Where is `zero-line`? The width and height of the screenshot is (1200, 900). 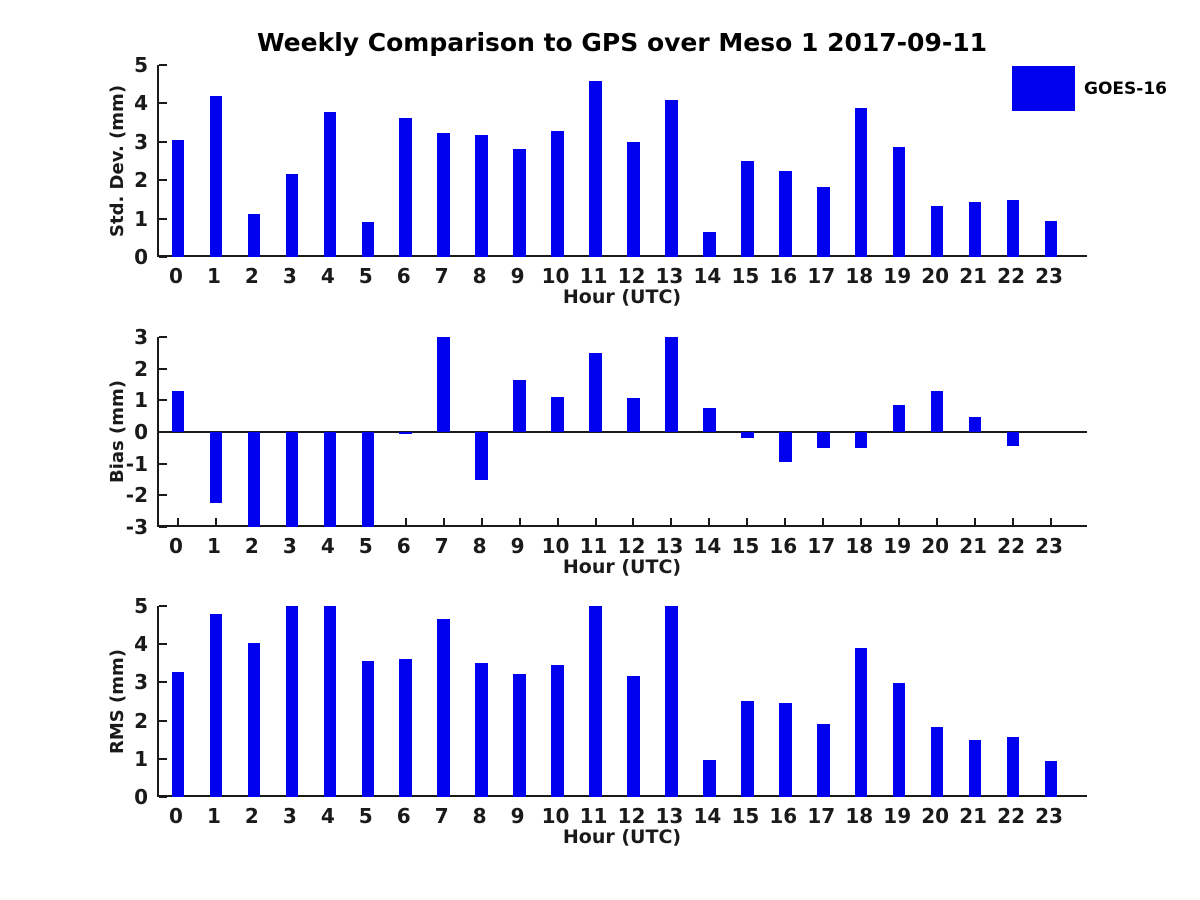
zero-line is located at coordinates (623, 432).